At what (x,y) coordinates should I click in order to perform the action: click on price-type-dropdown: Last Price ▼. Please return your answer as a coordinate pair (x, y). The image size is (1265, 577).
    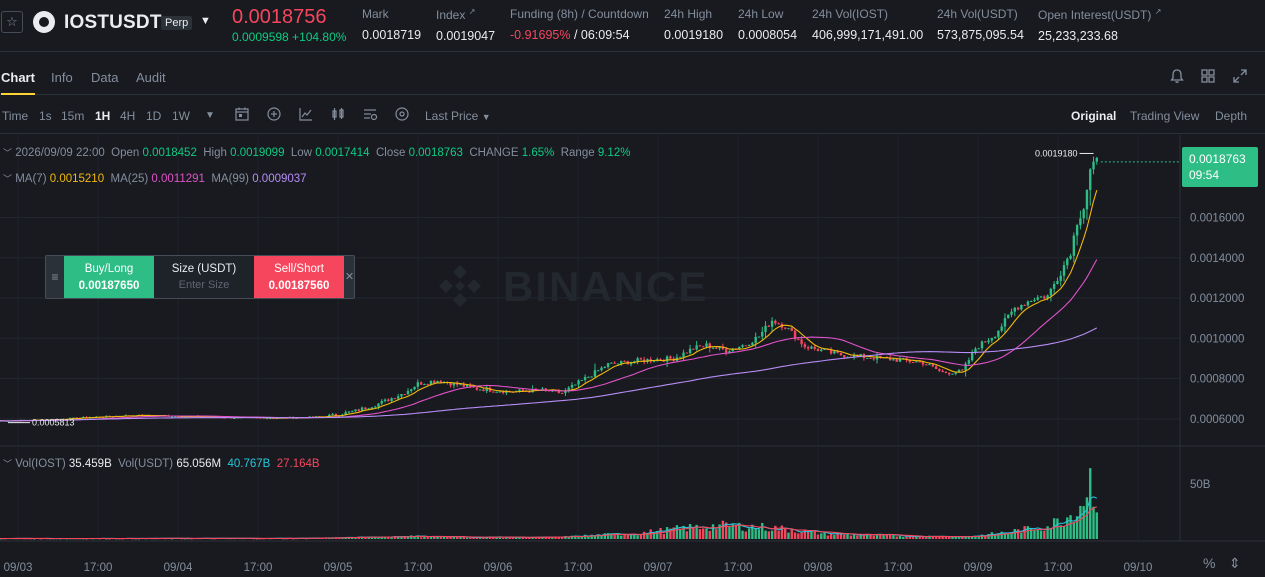
    Looking at the image, I should click on (458, 116).